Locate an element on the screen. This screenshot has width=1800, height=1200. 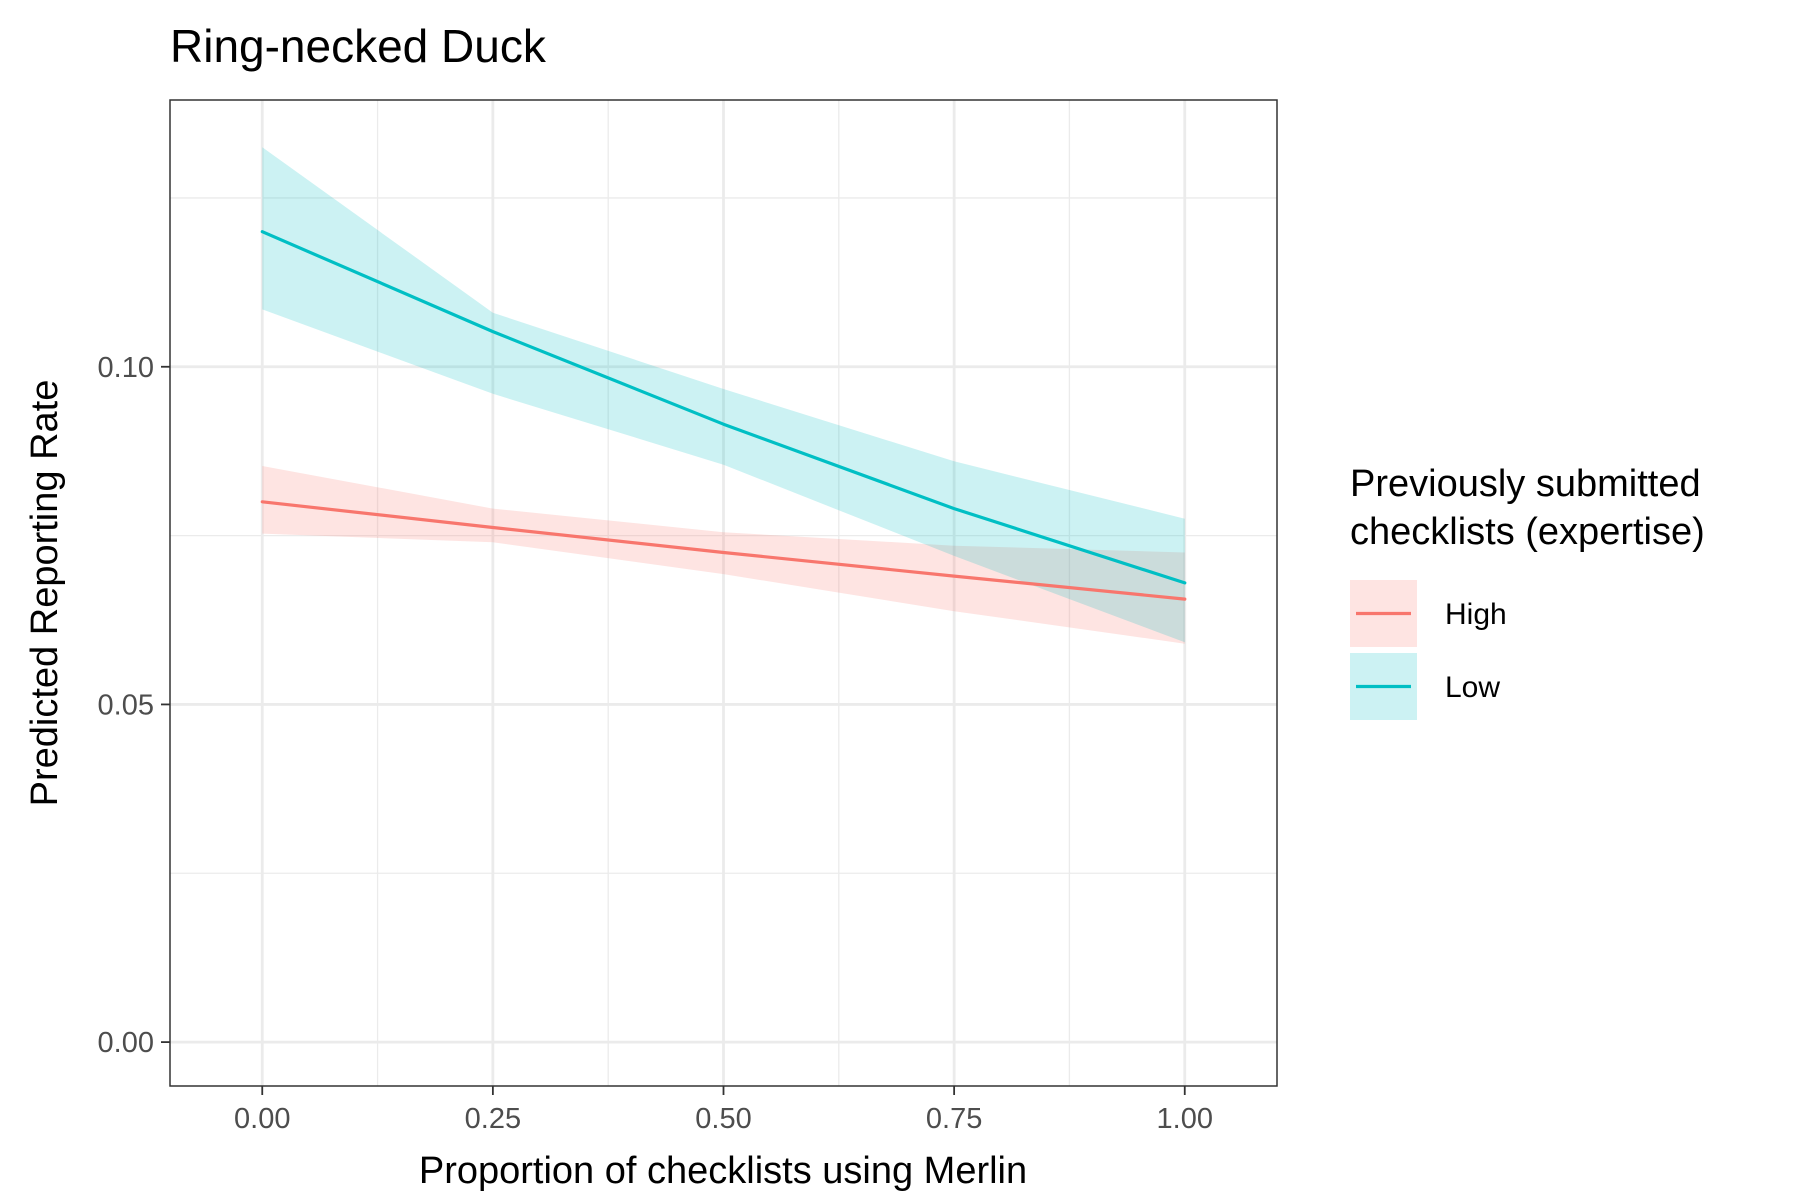
confidence-band-high is located at coordinates (723, 555).